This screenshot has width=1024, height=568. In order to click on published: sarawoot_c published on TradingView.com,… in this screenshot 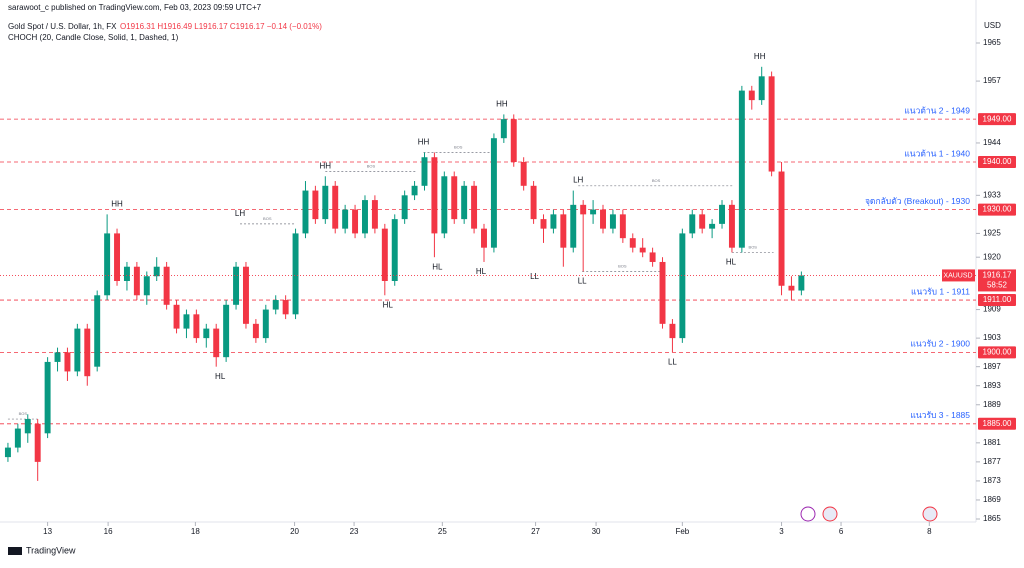, I will do `click(135, 7)`.